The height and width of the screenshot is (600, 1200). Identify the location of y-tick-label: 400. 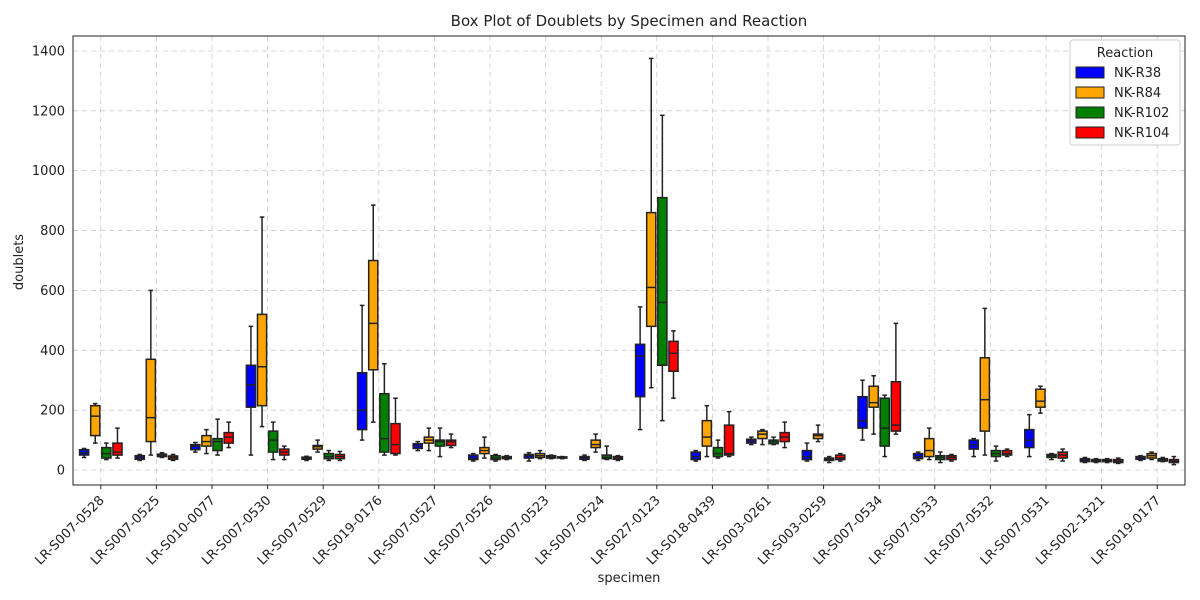
(52, 351).